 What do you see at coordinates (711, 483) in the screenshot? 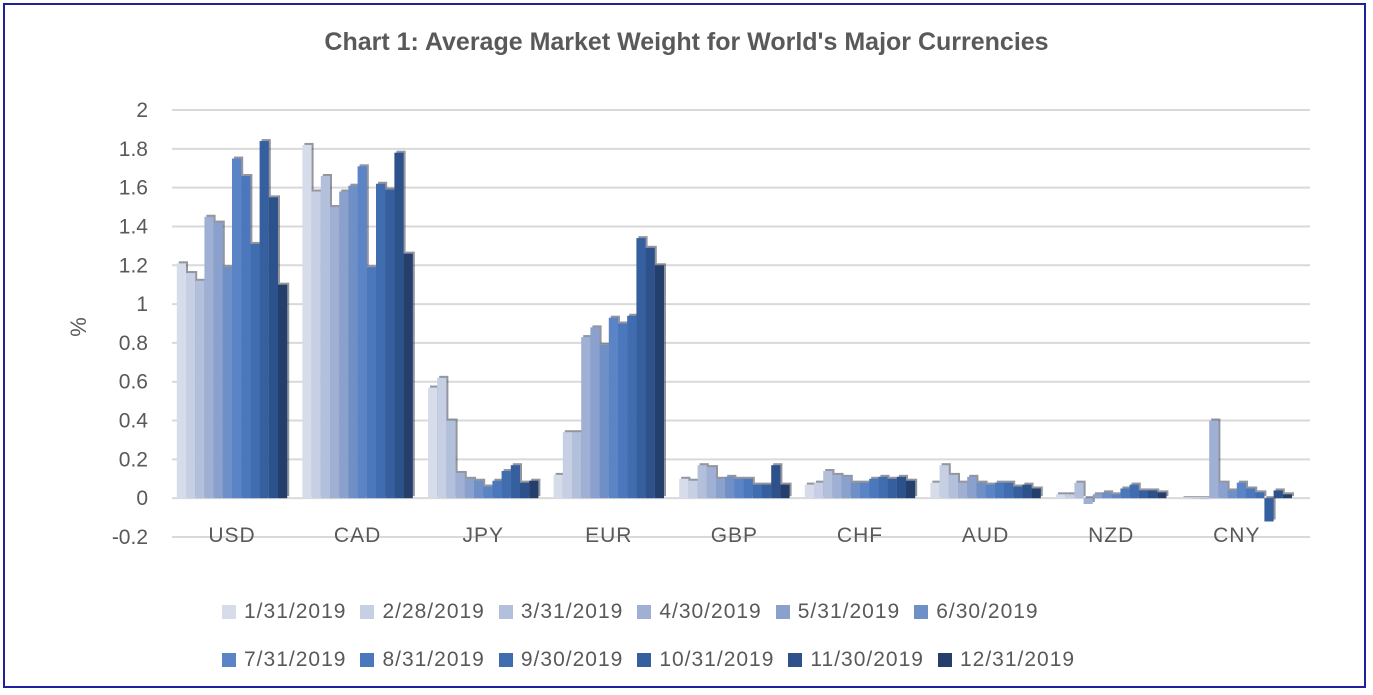
I see `bar-gbp-4-30-2019` at bounding box center [711, 483].